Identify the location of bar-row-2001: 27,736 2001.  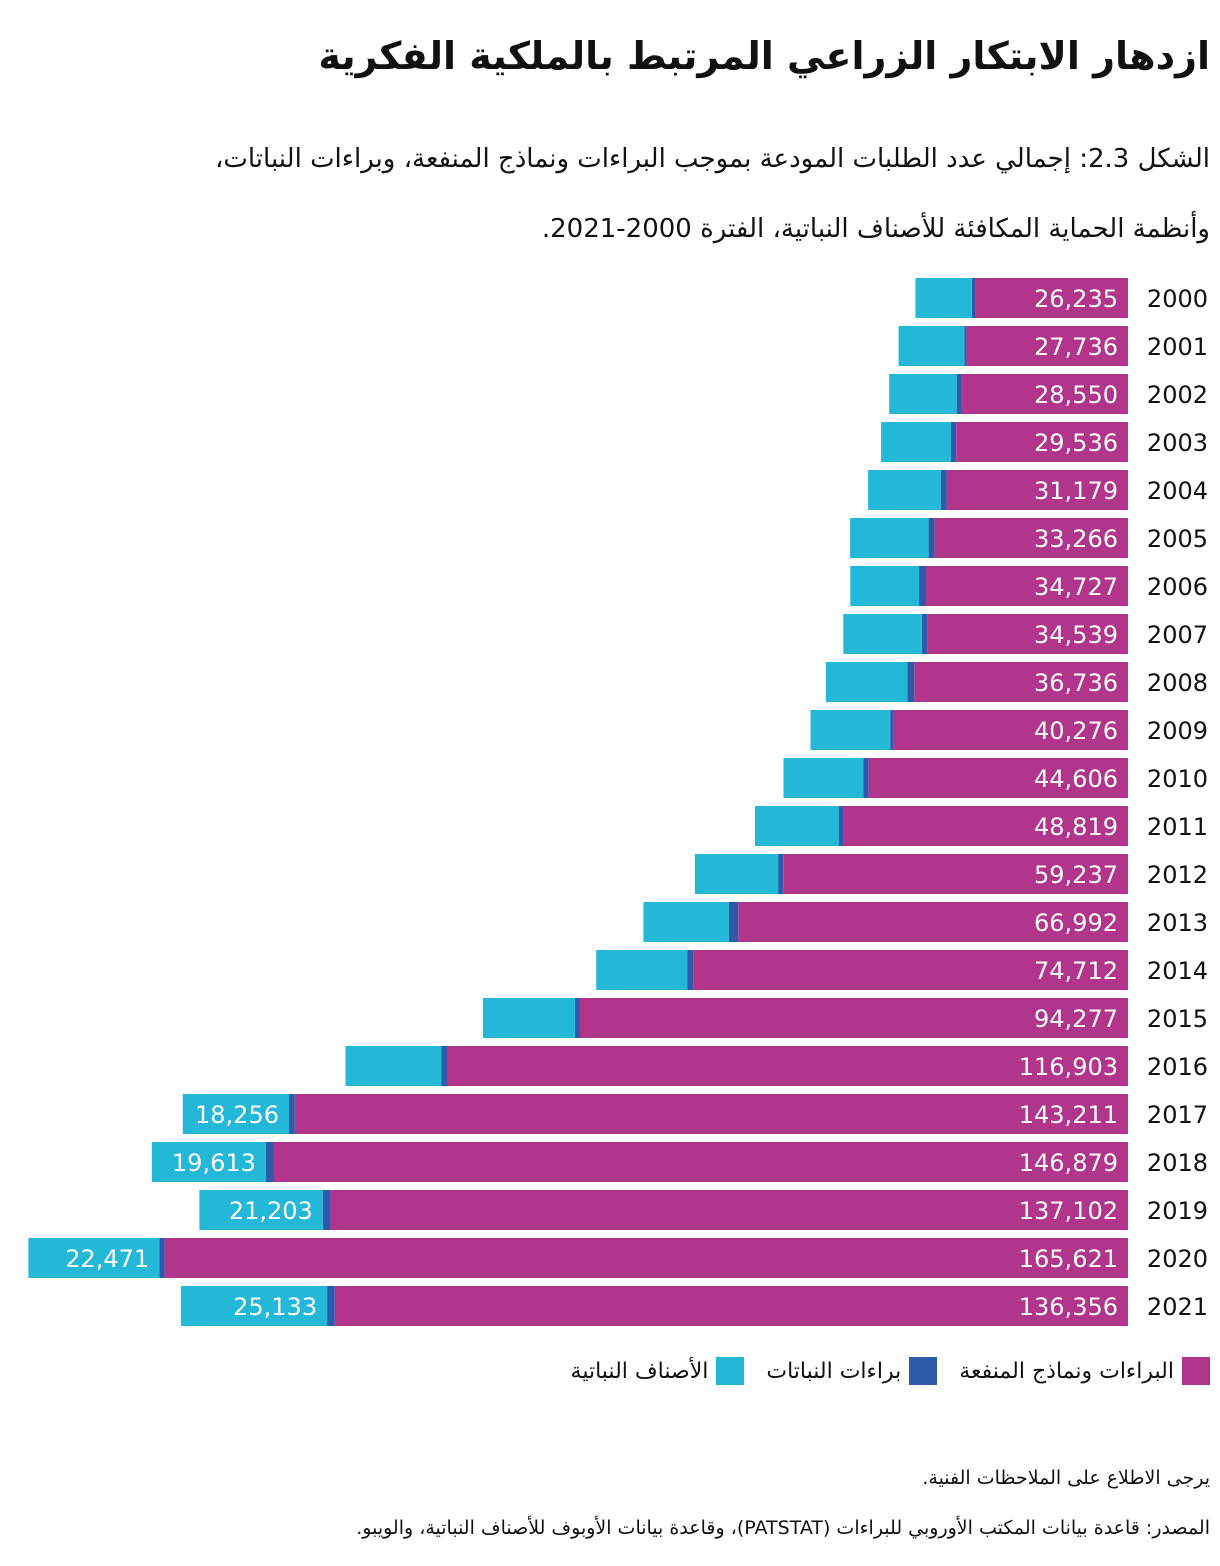
(1053, 346).